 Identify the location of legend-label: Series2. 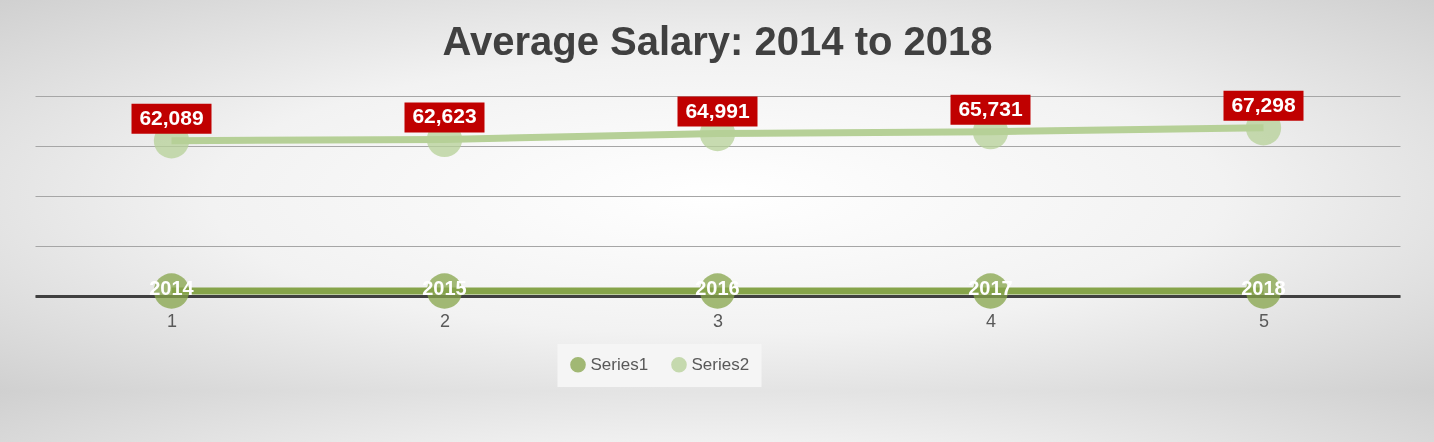
(720, 364).